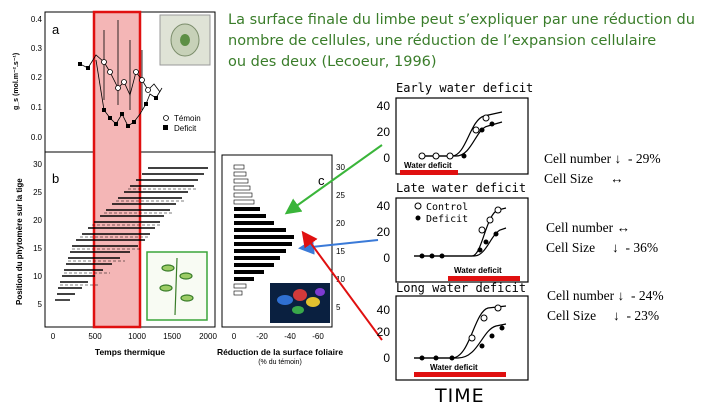 Image resolution: width=706 pixels, height=409 pixels. Describe the element at coordinates (262, 336) in the screenshot. I see `svg-text: -20` at that location.